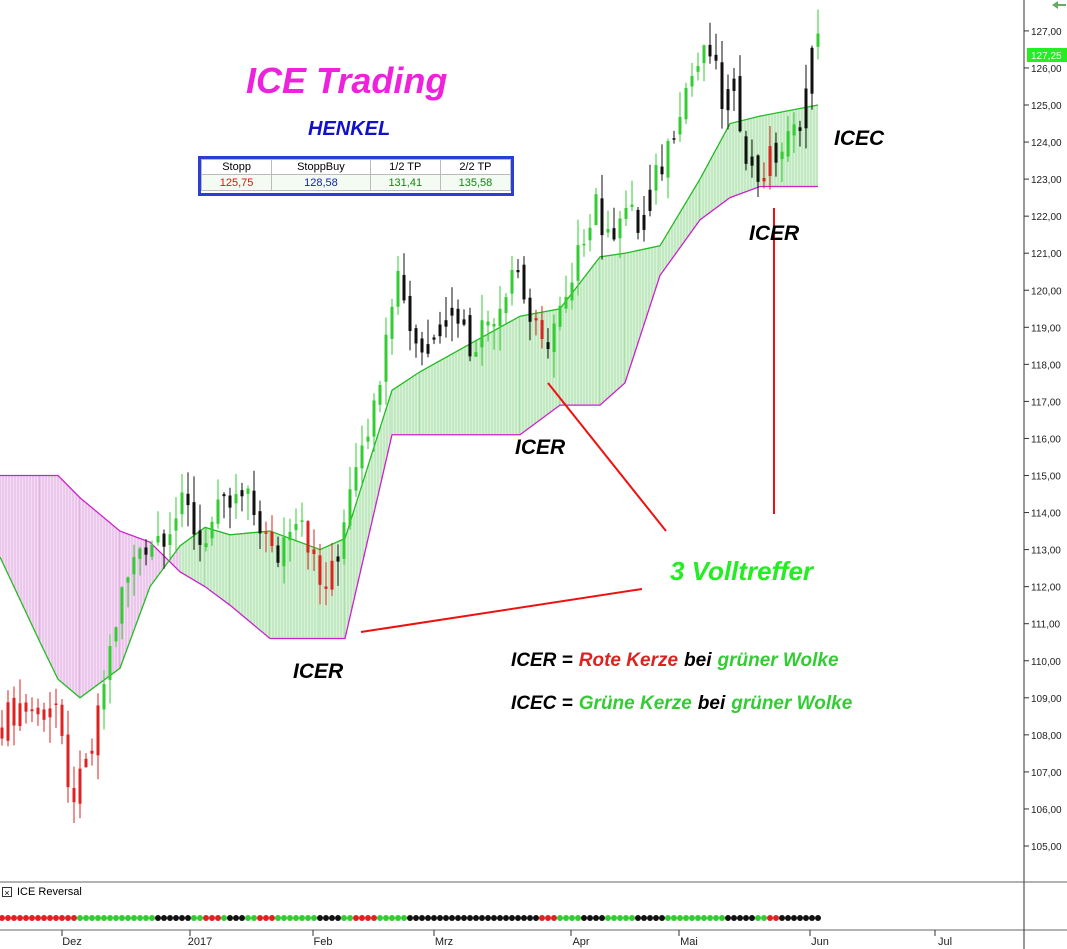 This screenshot has width=1067, height=949. Describe the element at coordinates (1046, 254) in the screenshot. I see `y-tick-label: 121,00` at that location.